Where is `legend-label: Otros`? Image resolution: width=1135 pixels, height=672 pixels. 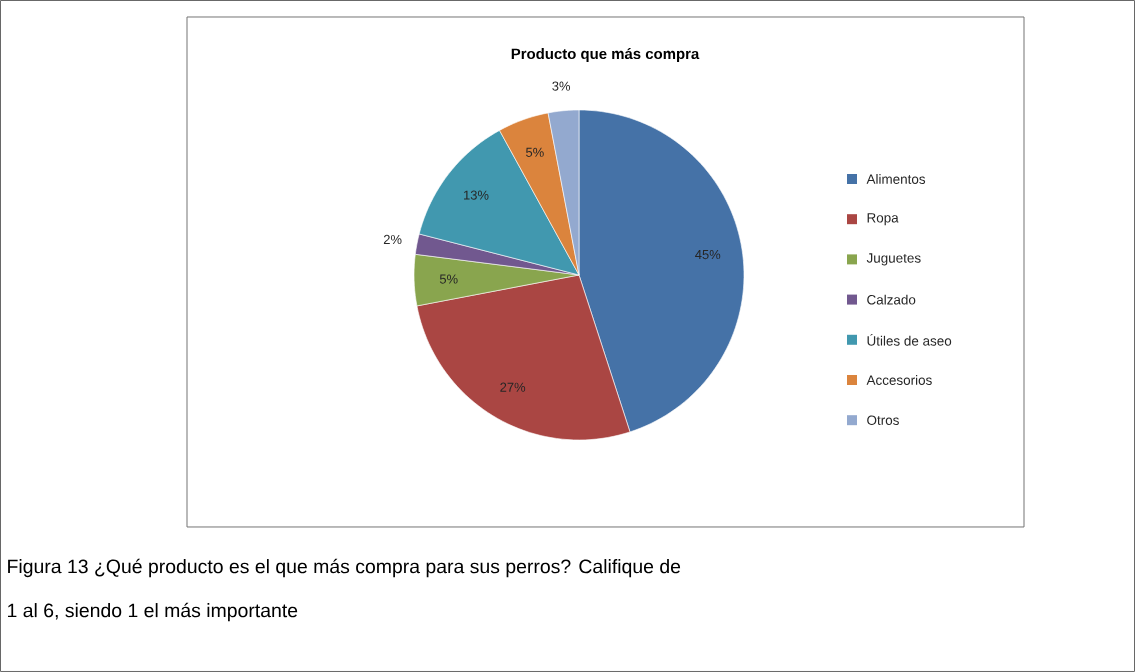 legend-label: Otros is located at coordinates (883, 420).